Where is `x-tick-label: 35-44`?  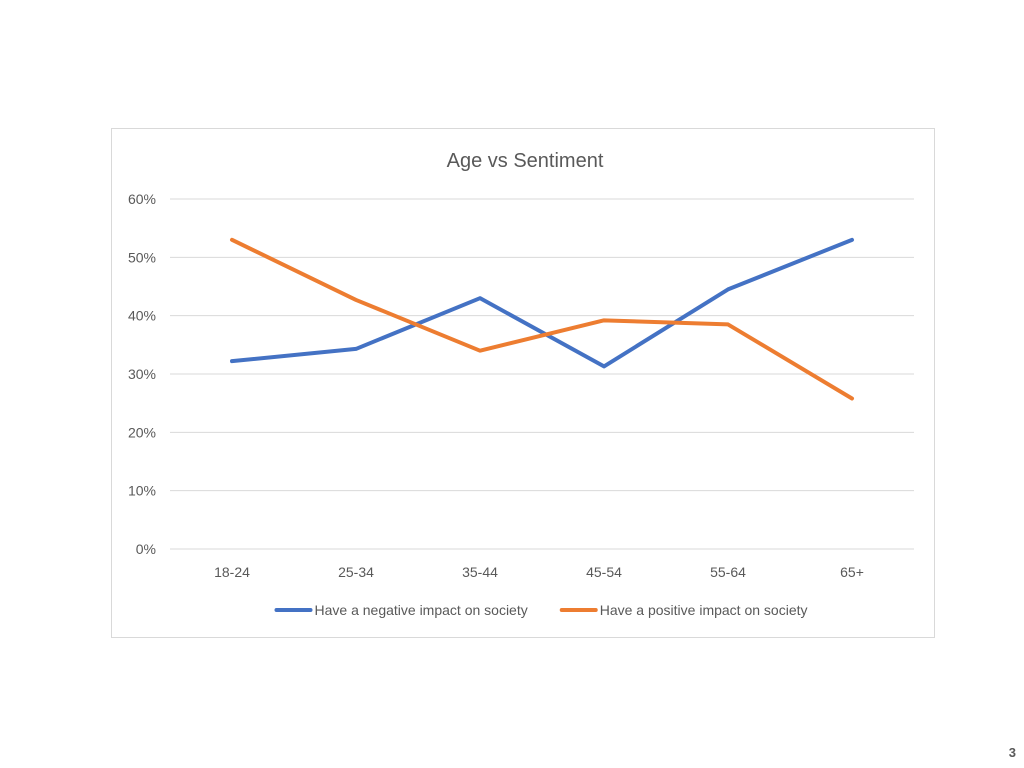
x-tick-label: 35-44 is located at coordinates (480, 572).